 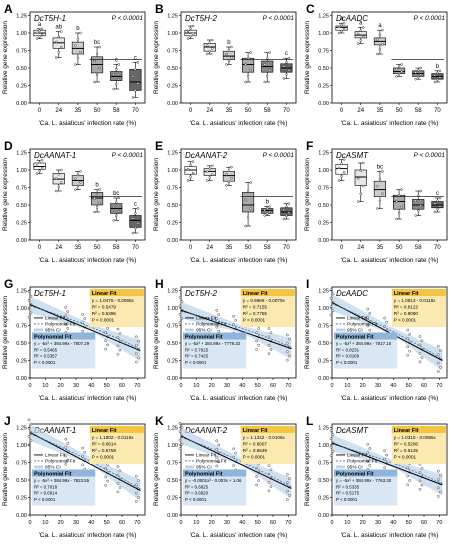 What do you see at coordinates (399, 111) in the screenshot?
I see `x-tick-label: 50` at bounding box center [399, 111].